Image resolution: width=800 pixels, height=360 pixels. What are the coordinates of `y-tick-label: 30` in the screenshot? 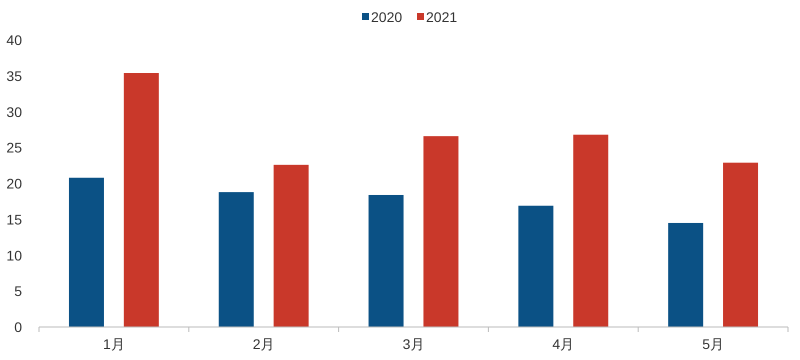 It's located at (14, 112).